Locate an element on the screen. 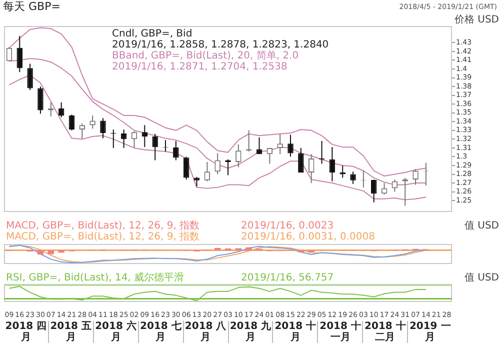 The height and width of the screenshot is (347, 500). text: 2018 十二月 is located at coordinates (385, 332).